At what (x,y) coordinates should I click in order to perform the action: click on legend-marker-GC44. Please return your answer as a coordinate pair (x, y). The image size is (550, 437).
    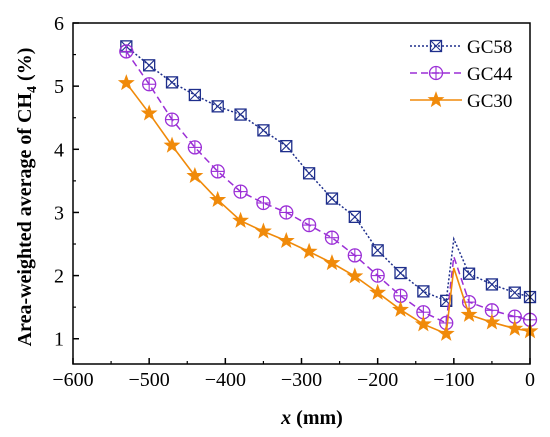
    Looking at the image, I should click on (436, 73).